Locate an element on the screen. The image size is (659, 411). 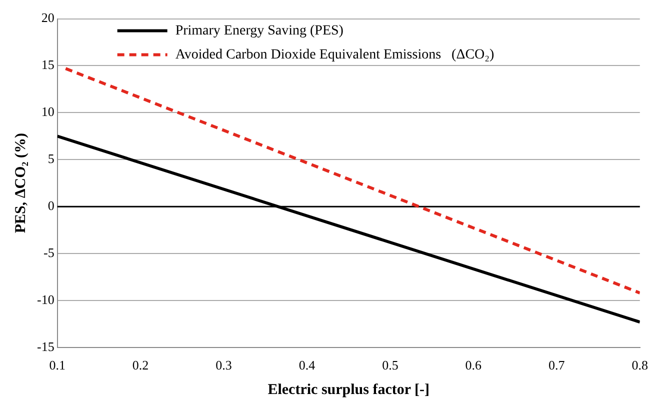
y-tick-label: 20 is located at coordinates (47, 18).